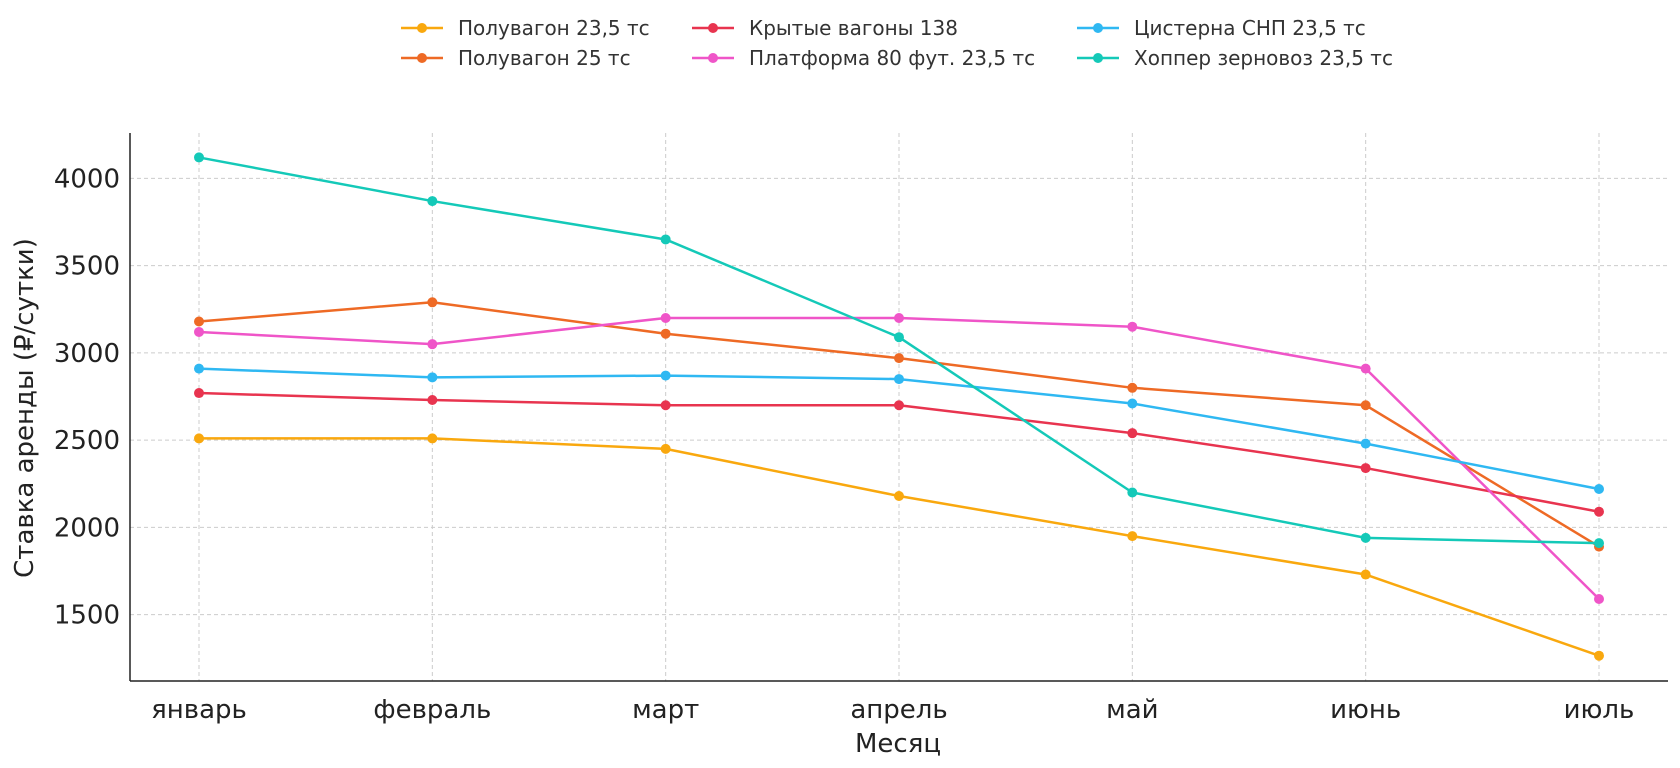 The height and width of the screenshot is (768, 1680). Describe the element at coordinates (87, 616) in the screenshot. I see `y-tick-label: 1500` at that location.